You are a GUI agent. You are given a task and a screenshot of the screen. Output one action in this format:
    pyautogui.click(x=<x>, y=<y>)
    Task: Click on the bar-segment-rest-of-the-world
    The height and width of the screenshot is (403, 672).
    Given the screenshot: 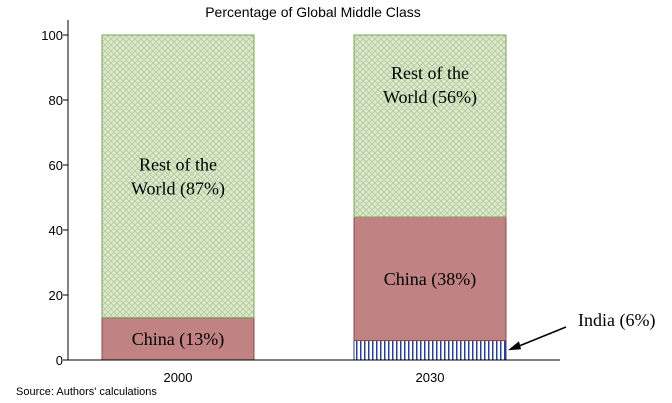 What is the action you would take?
    pyautogui.click(x=430, y=126)
    